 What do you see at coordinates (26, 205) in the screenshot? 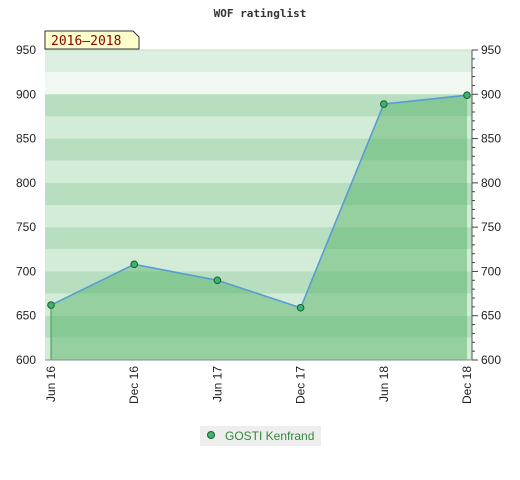
I see `left-y-axis: 600 650 700 750 800 850 900 950` at bounding box center [26, 205].